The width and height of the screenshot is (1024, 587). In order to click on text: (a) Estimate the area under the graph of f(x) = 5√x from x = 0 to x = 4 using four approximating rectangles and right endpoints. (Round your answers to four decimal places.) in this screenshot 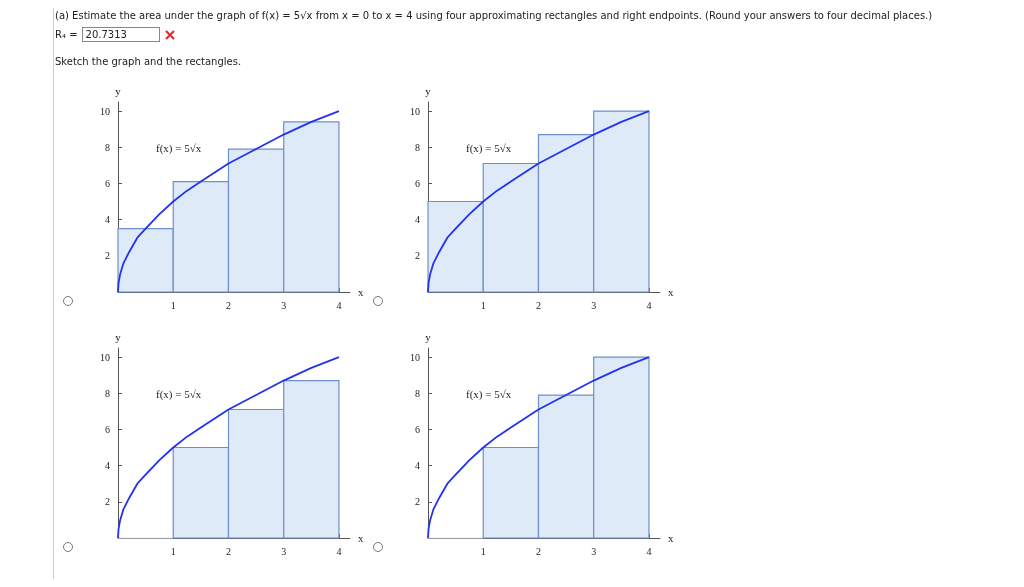, I will do `click(494, 15)`.